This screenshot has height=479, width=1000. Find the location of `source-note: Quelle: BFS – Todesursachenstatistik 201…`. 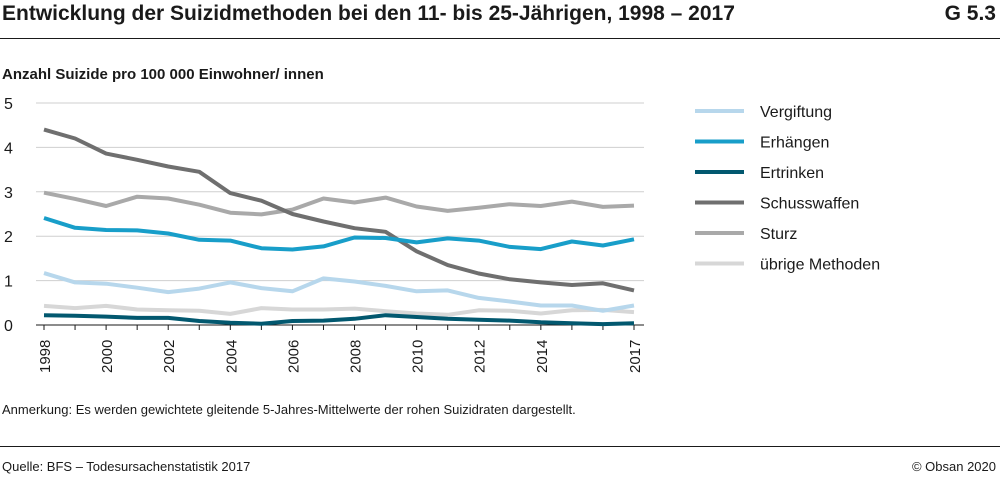

source-note: Quelle: BFS – Todesursachenstatistik 201… is located at coordinates (126, 466).